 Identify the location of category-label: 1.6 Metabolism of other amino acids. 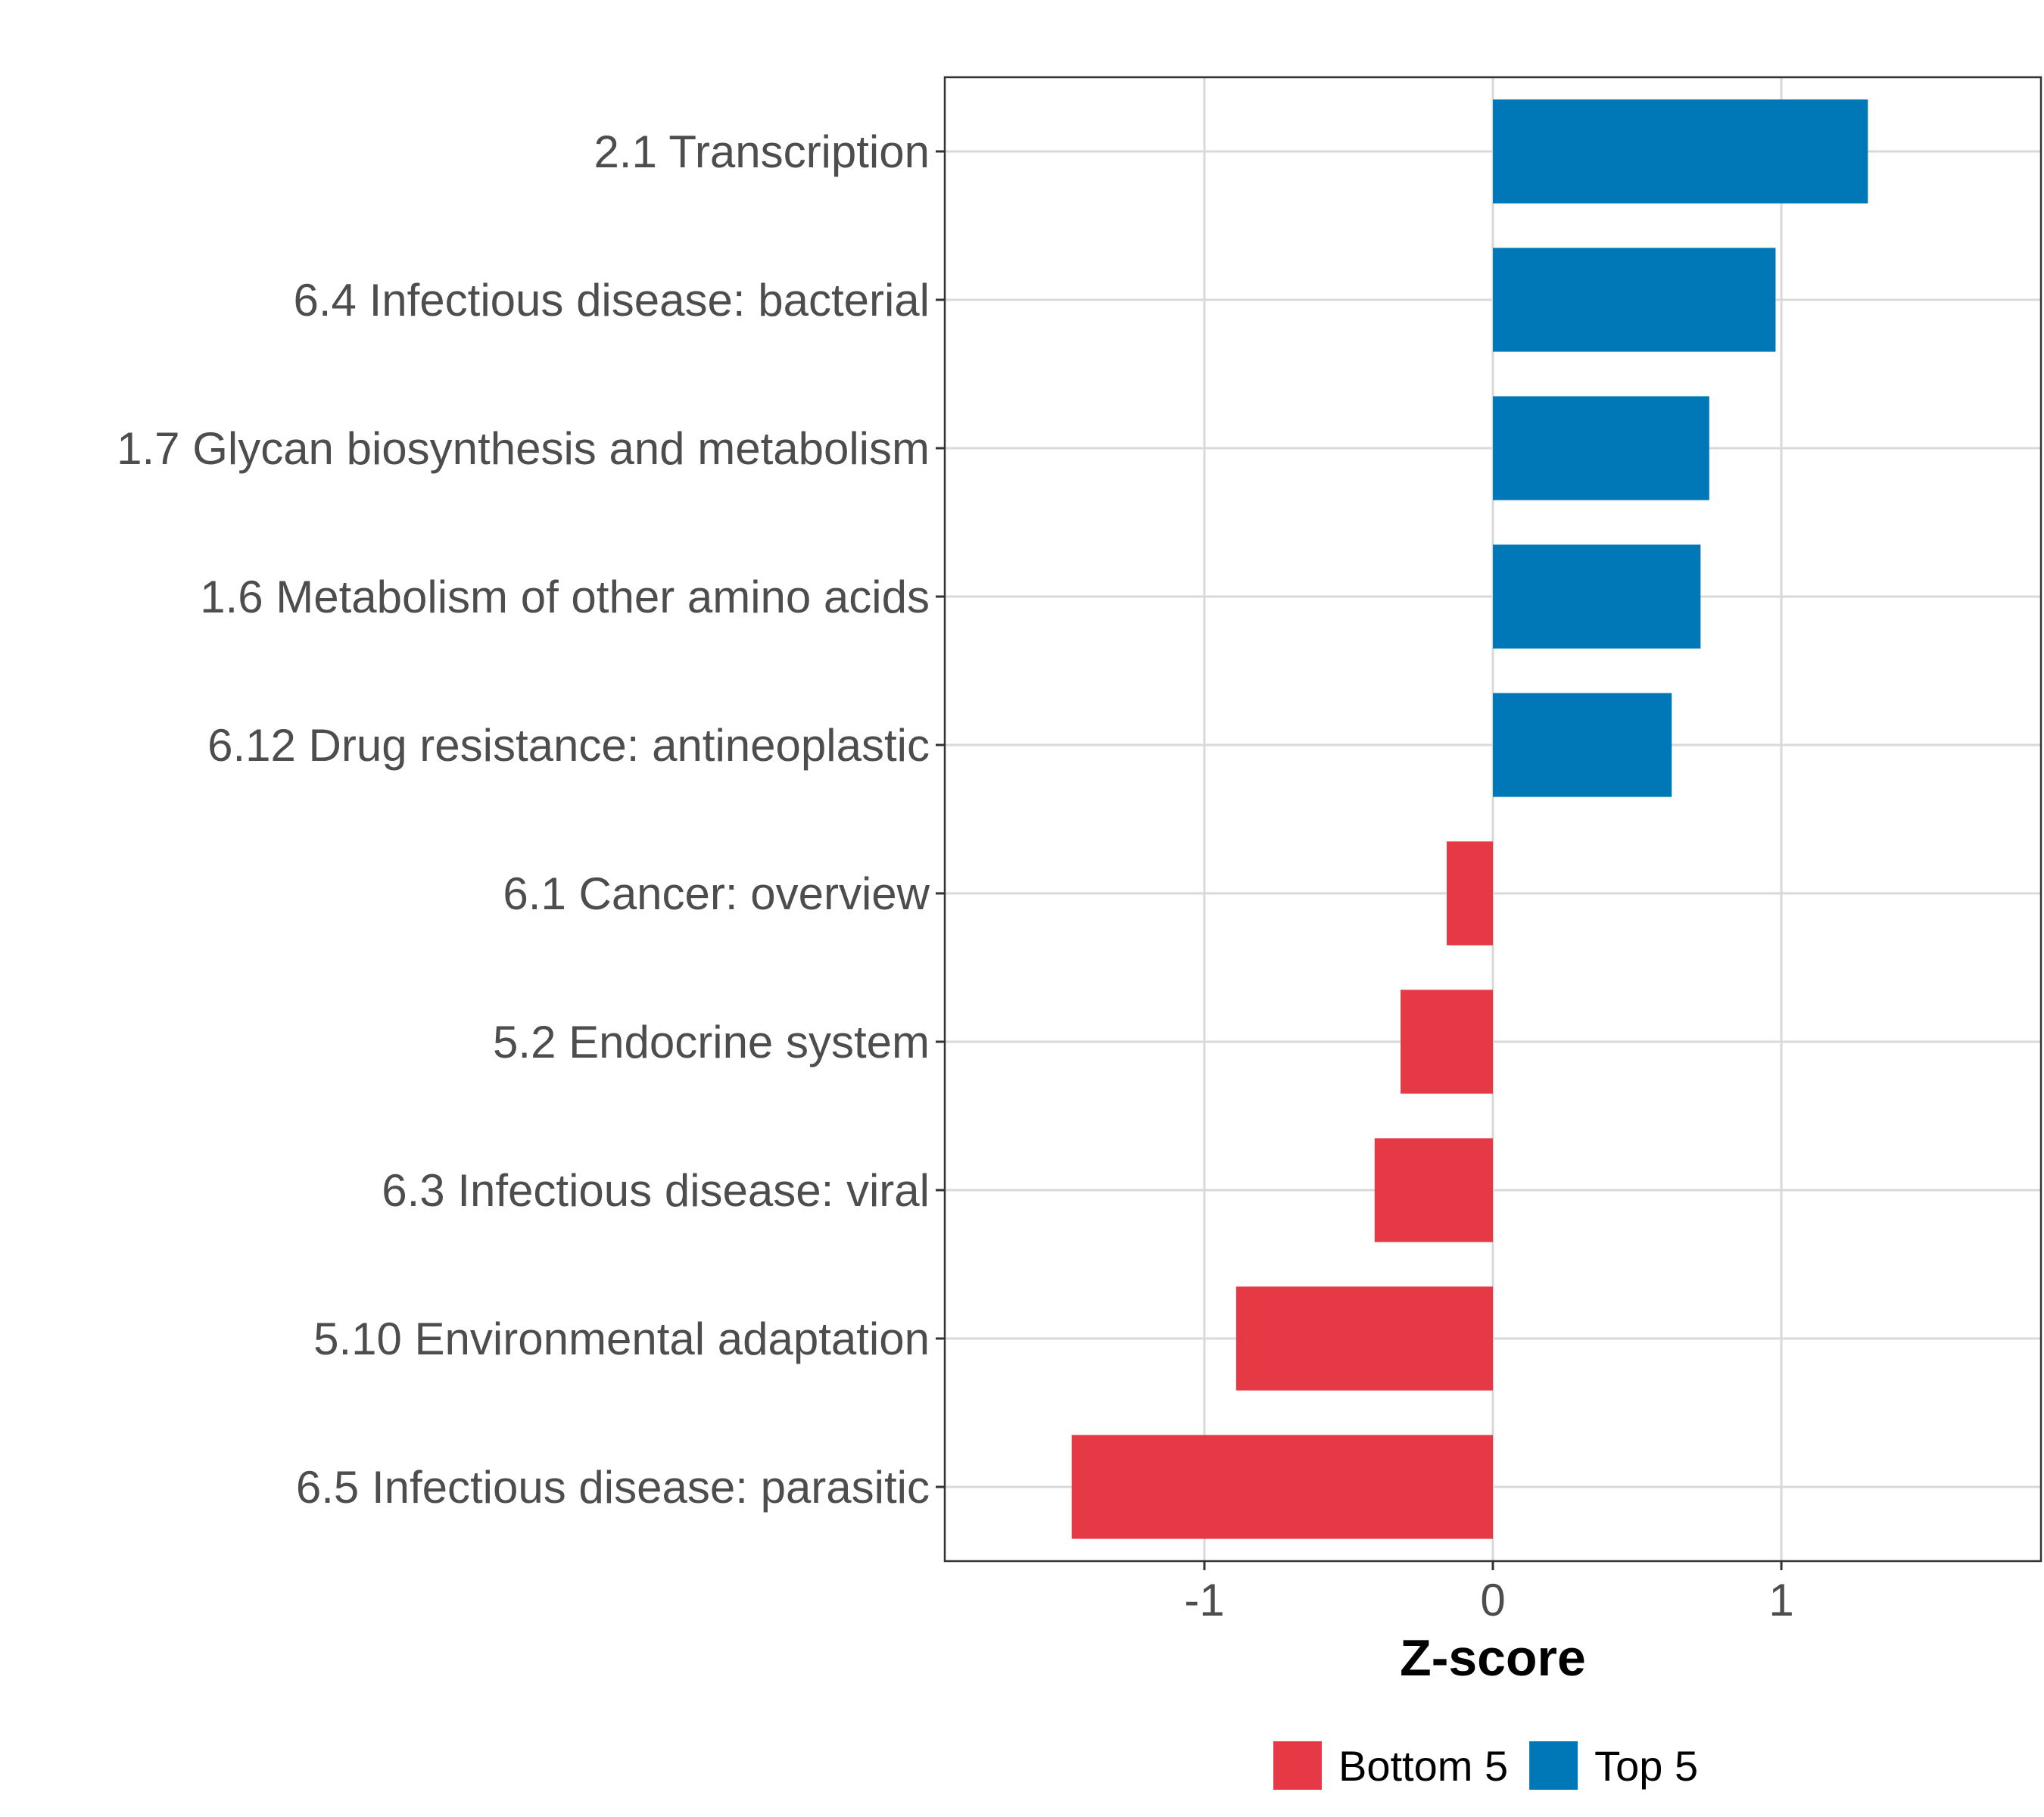
(565, 597).